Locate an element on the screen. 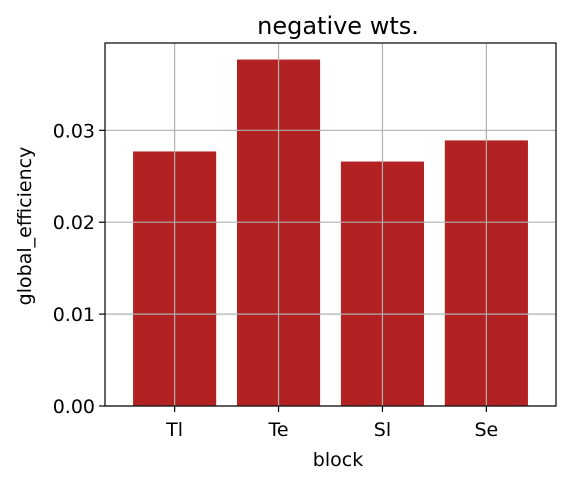 The image size is (582, 482). y-tick-label: 0.02 is located at coordinates (74, 223).